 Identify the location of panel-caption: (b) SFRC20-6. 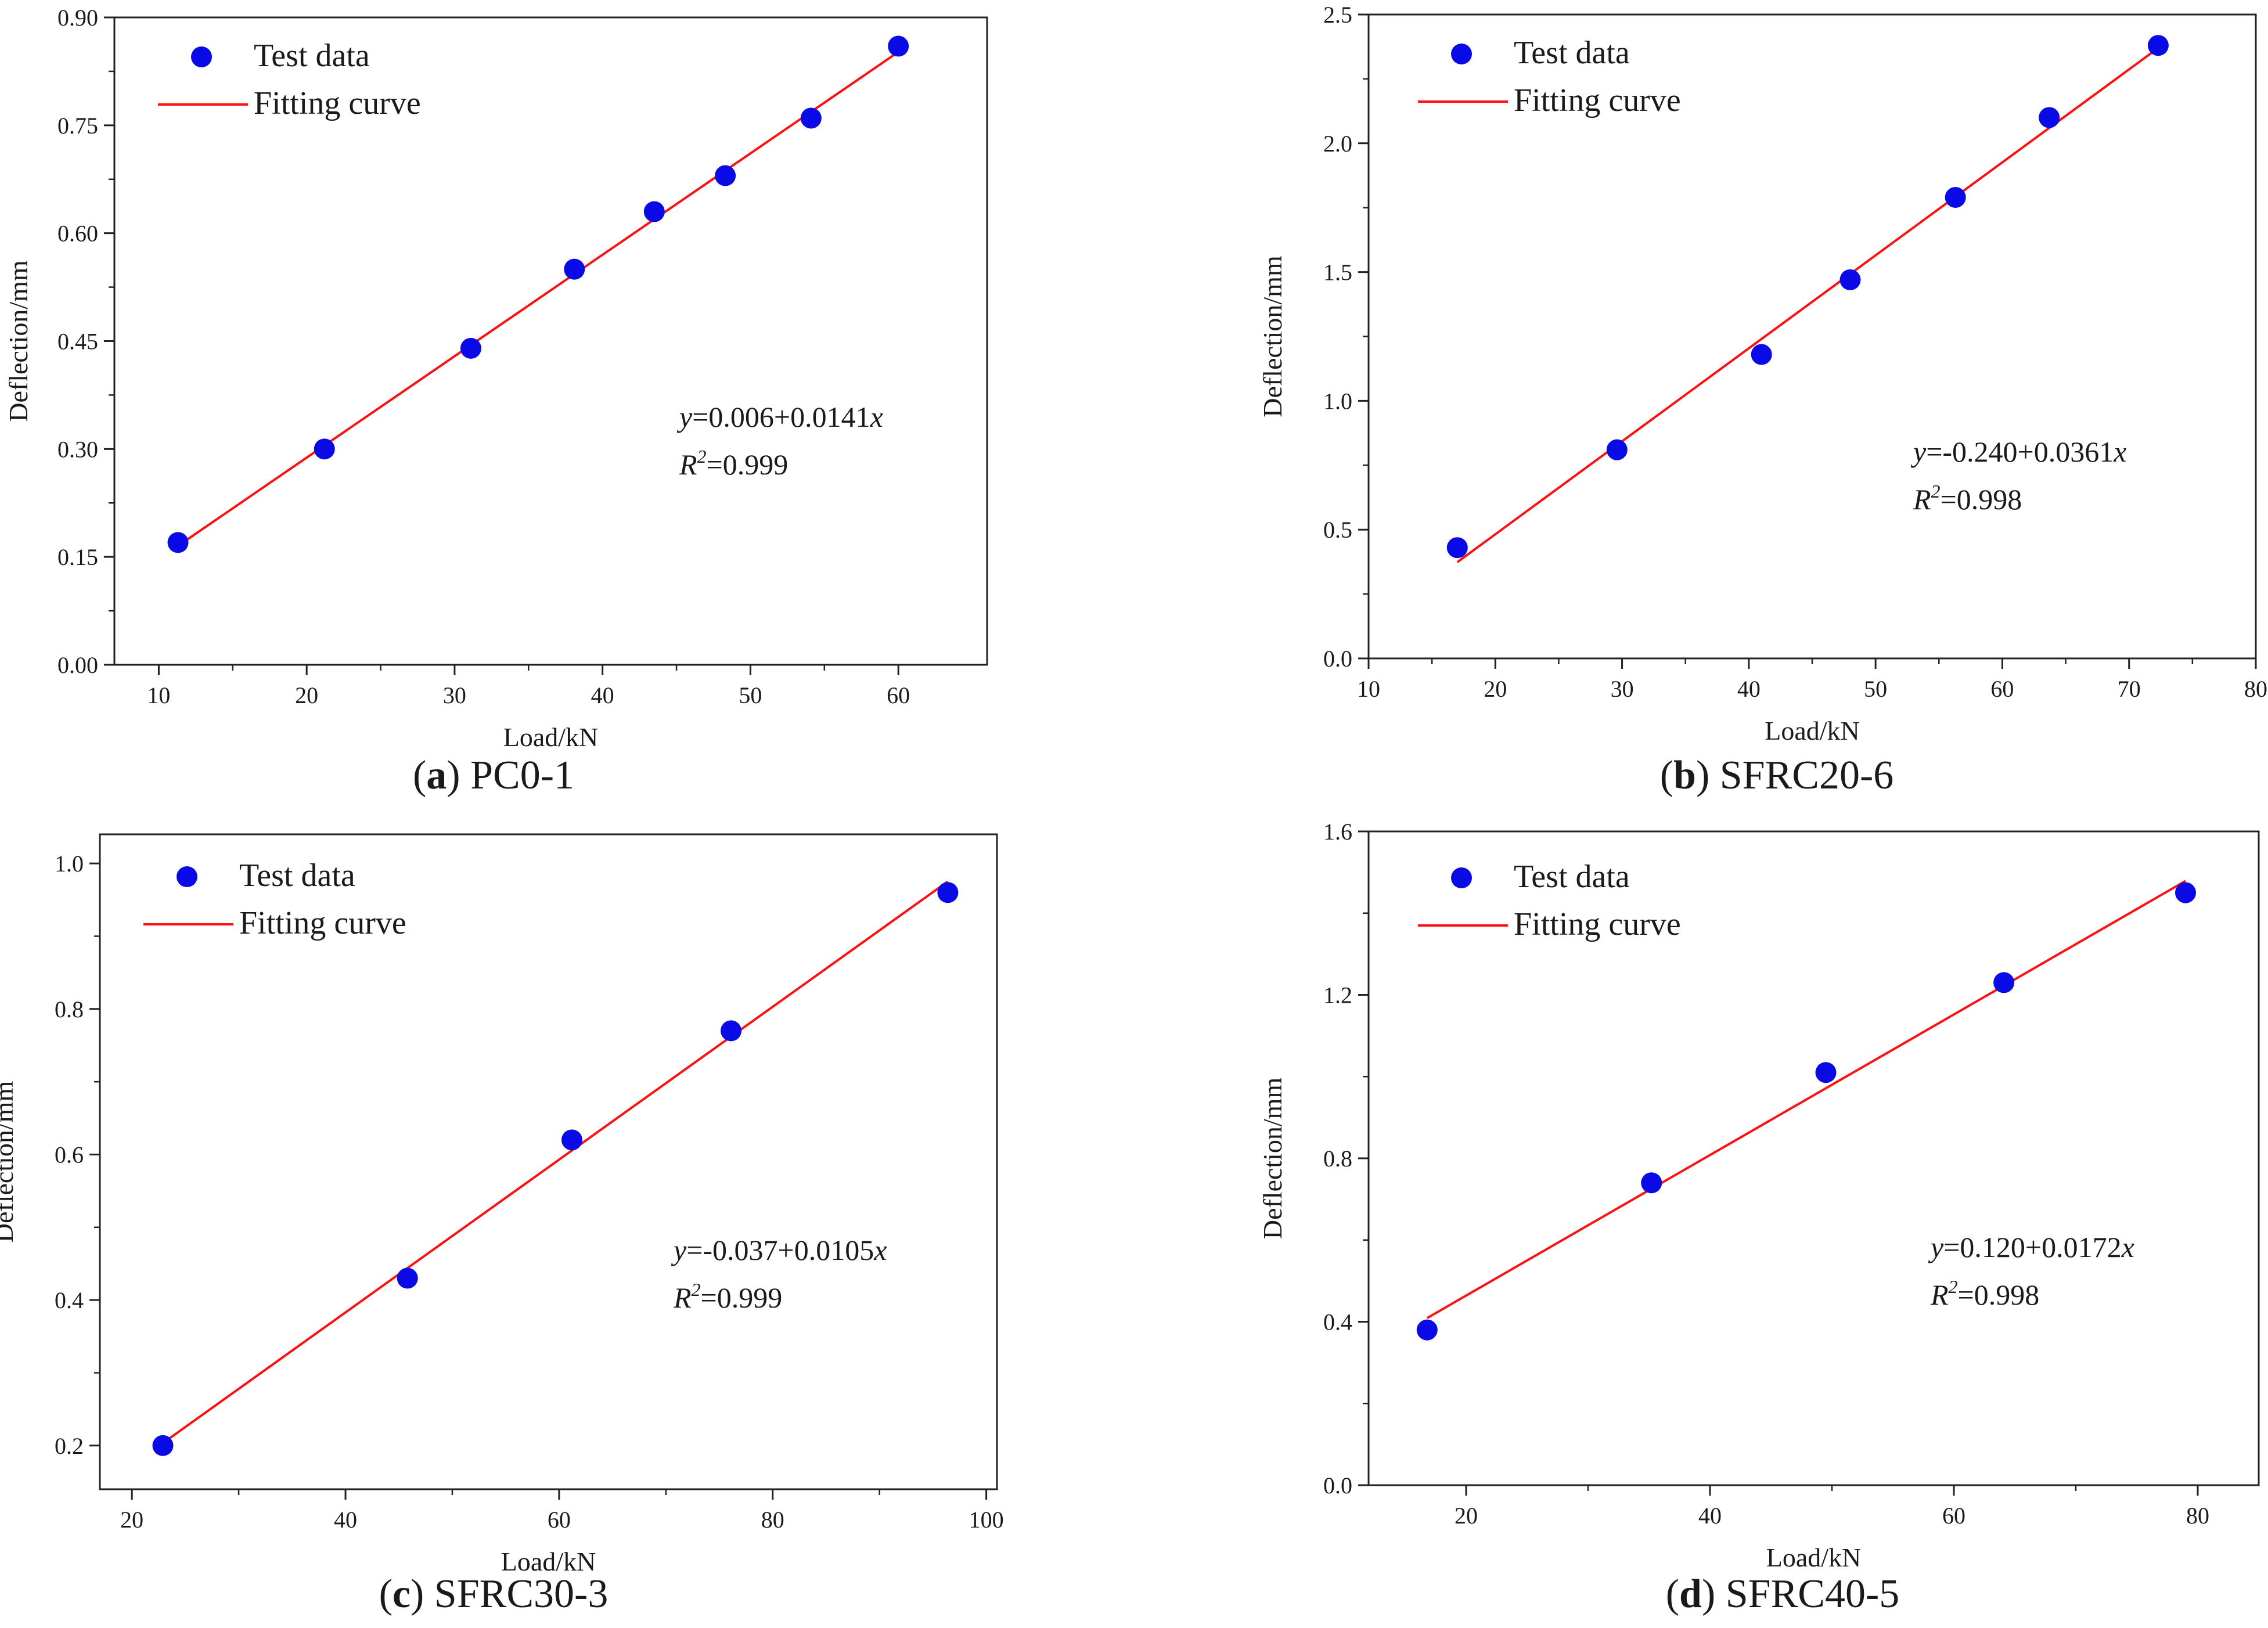
(1777, 775).